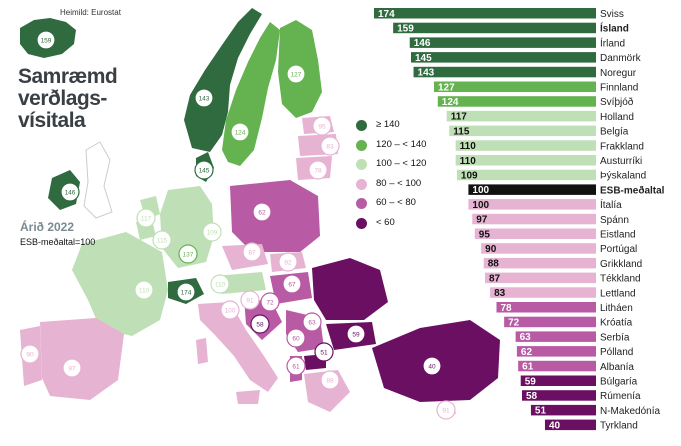 The image size is (681, 446). I want to click on map-value-badge: 72, so click(270, 302).